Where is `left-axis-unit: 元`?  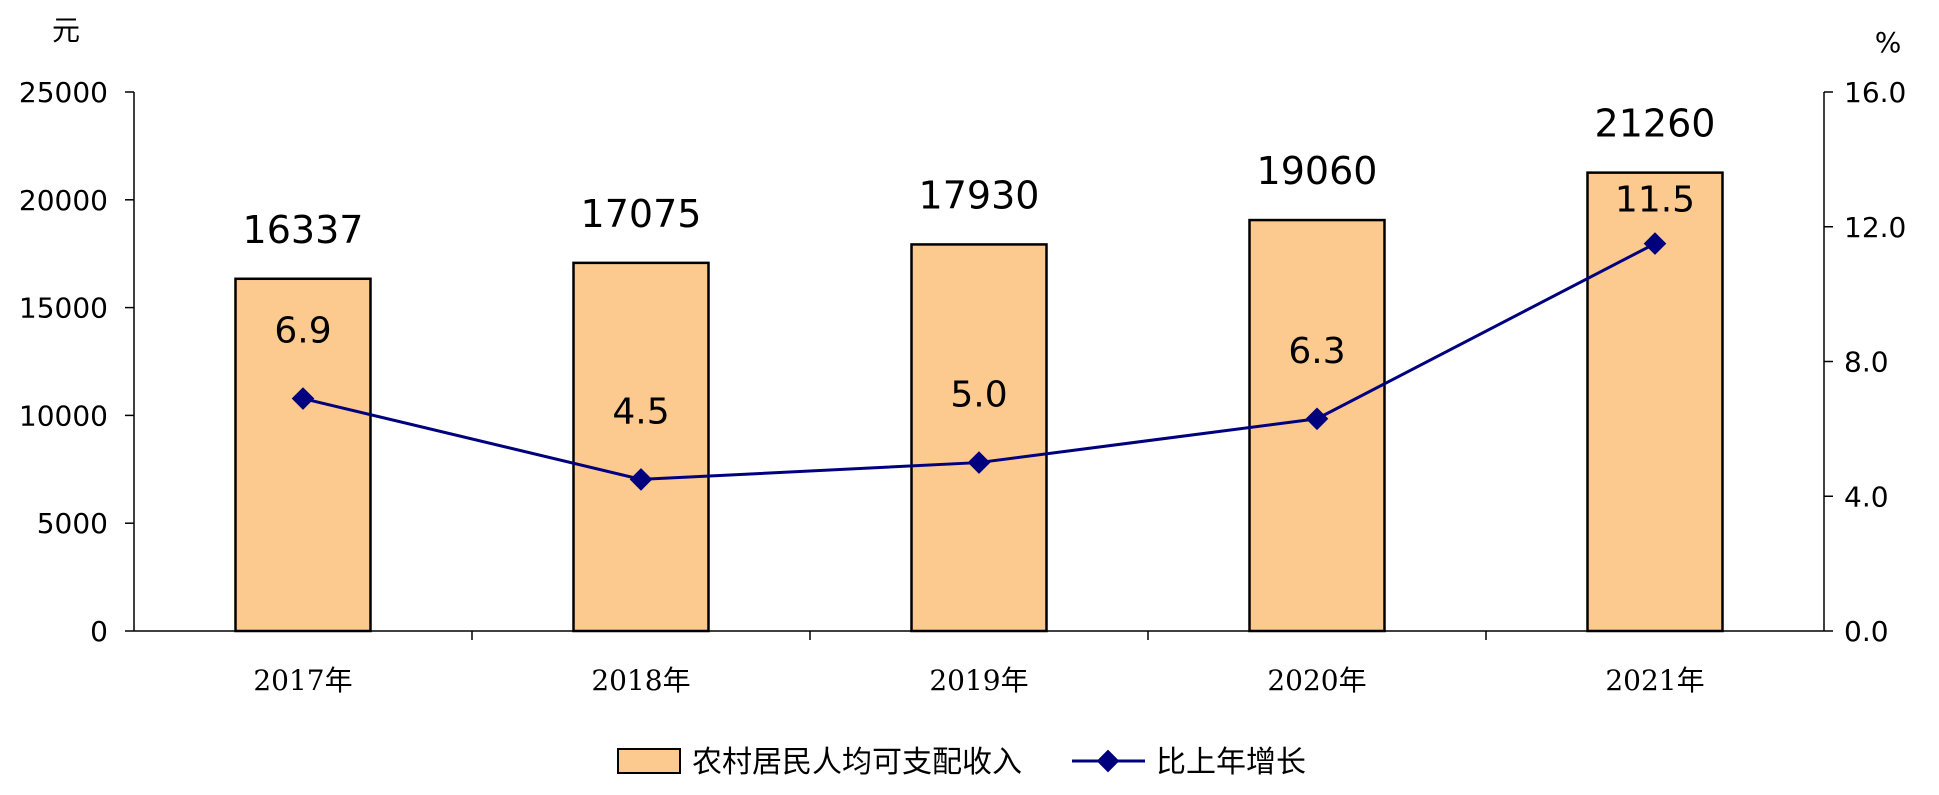
left-axis-unit: 元 is located at coordinates (66, 30).